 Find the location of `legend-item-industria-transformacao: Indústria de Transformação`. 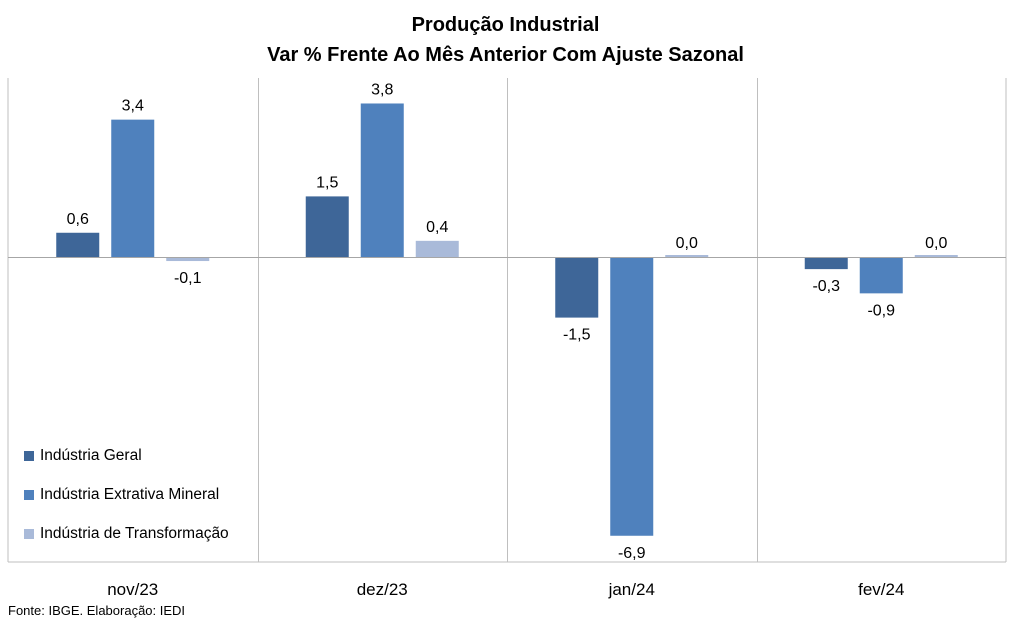

legend-item-industria-transformacao: Indústria de Transformação is located at coordinates (126, 534).